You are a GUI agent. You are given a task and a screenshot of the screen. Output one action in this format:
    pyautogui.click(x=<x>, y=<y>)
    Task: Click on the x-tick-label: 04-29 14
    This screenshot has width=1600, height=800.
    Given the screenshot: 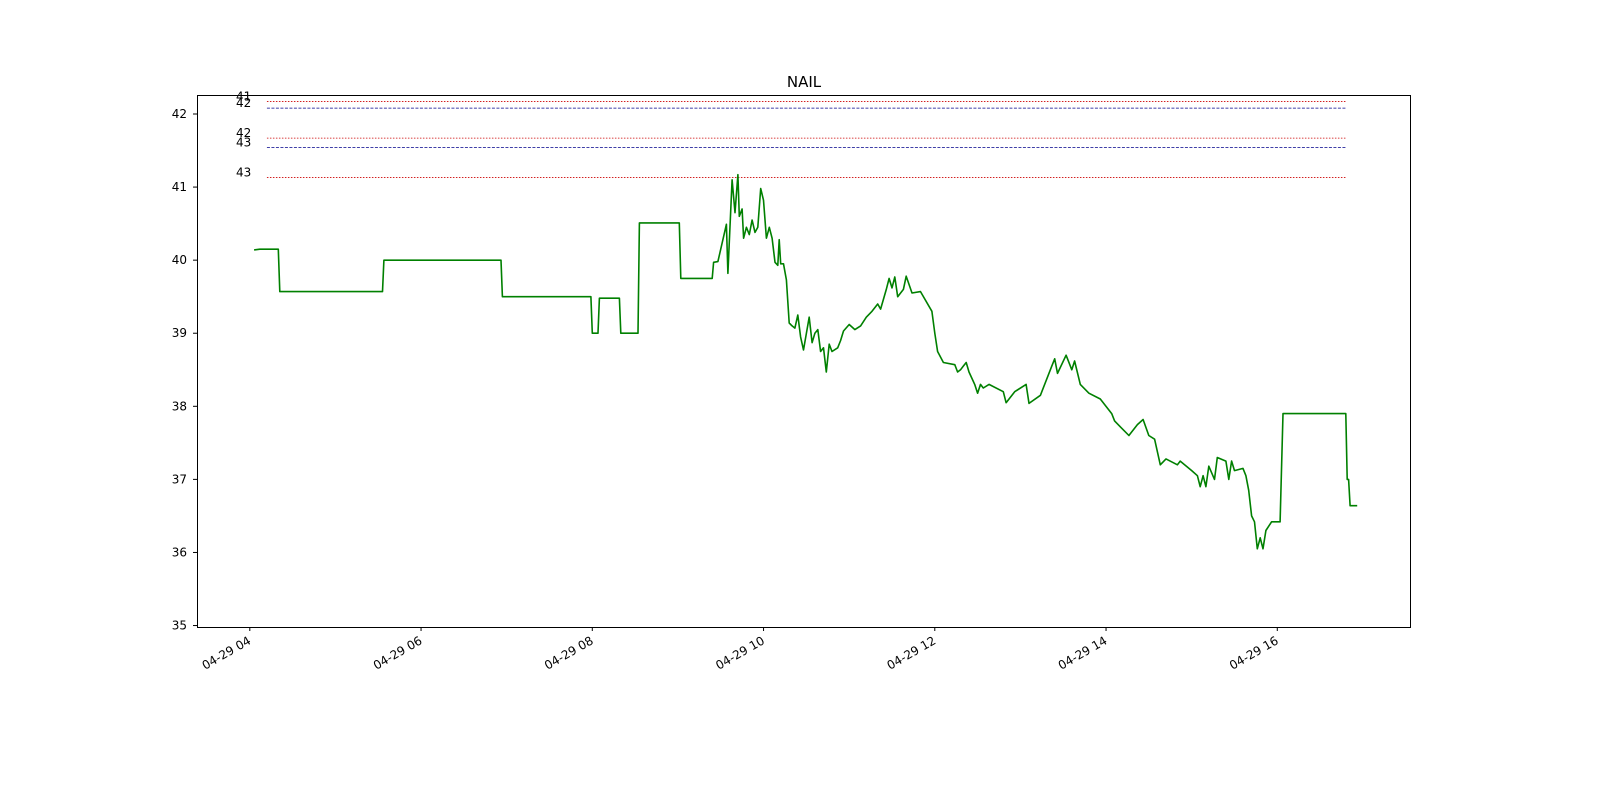 What is the action you would take?
    pyautogui.click(x=1083, y=652)
    